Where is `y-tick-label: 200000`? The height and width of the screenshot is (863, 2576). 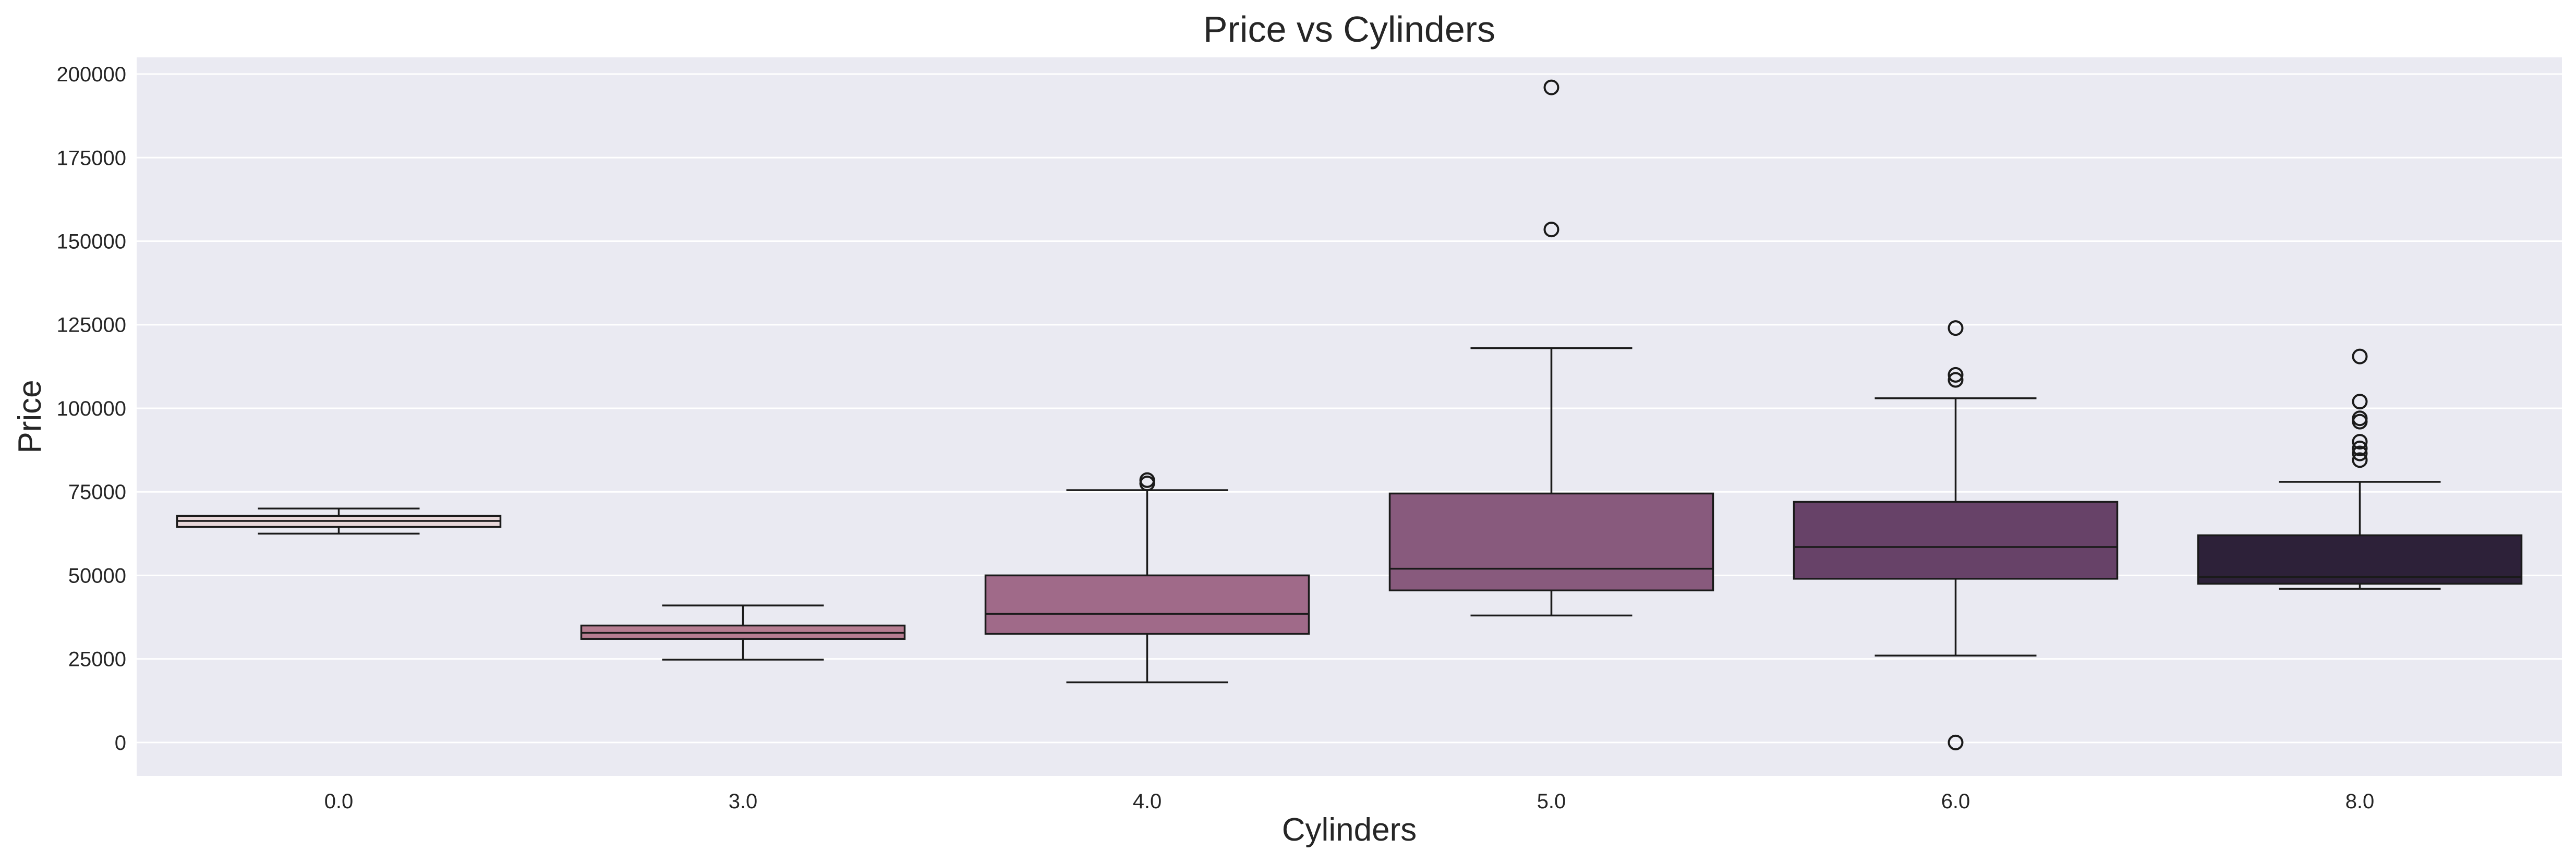
y-tick-label: 200000 is located at coordinates (91, 74).